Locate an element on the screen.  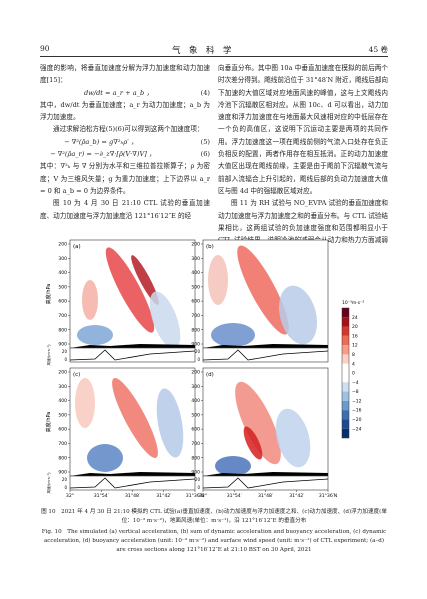
terrain is located at coordinates (132, 474).